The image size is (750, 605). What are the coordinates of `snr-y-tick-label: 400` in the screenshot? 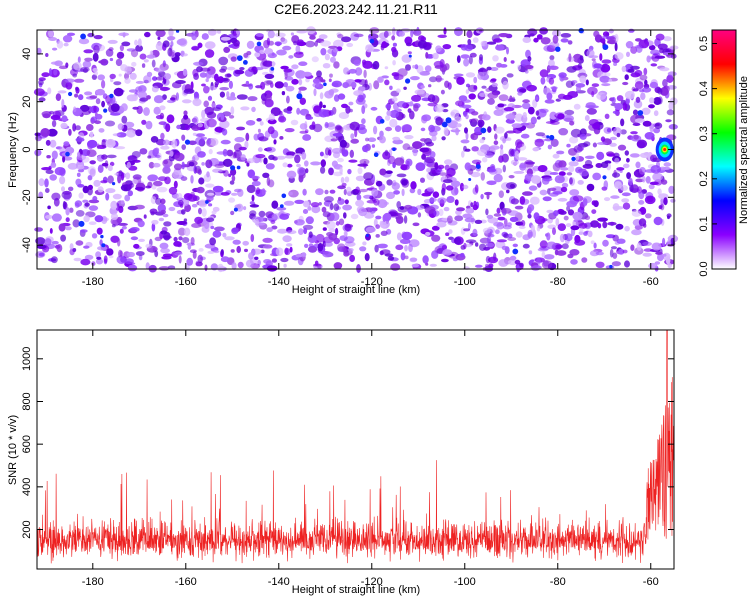 It's located at (27, 487).